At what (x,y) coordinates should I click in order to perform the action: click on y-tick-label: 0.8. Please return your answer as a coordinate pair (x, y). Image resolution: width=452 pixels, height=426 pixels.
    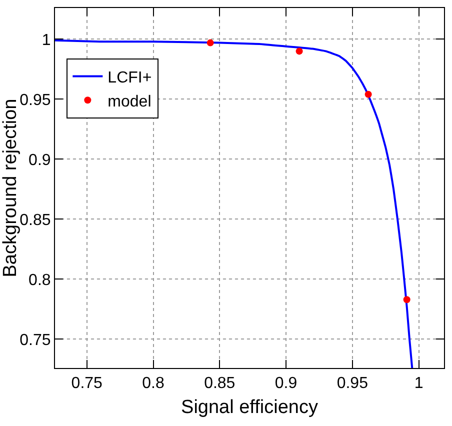
    Looking at the image, I should click on (39, 280).